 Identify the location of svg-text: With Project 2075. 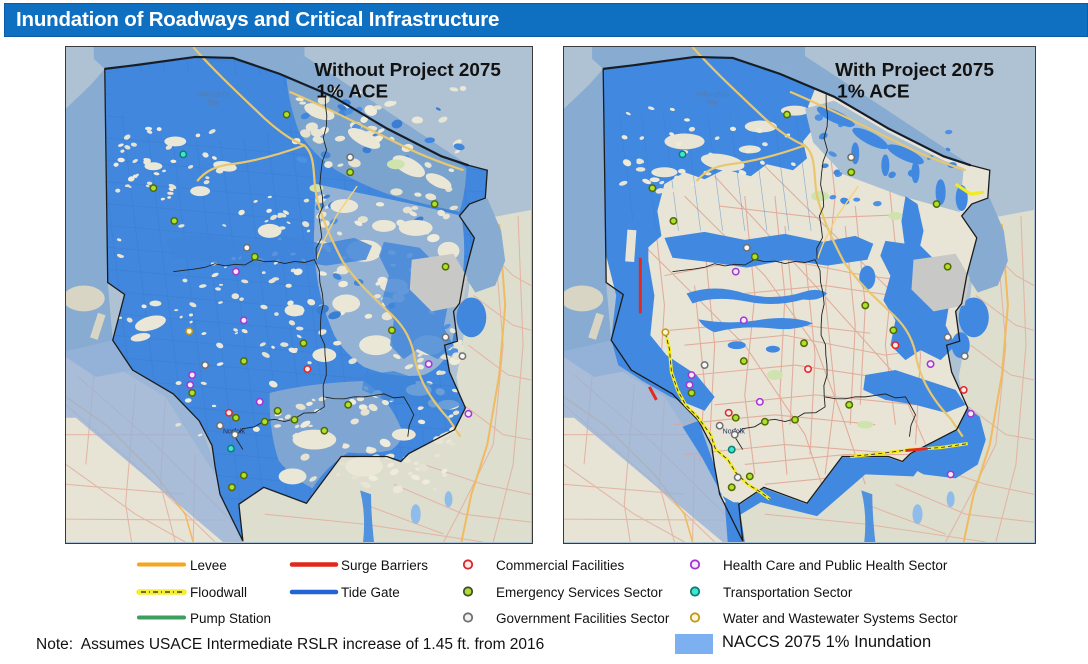
(914, 70).